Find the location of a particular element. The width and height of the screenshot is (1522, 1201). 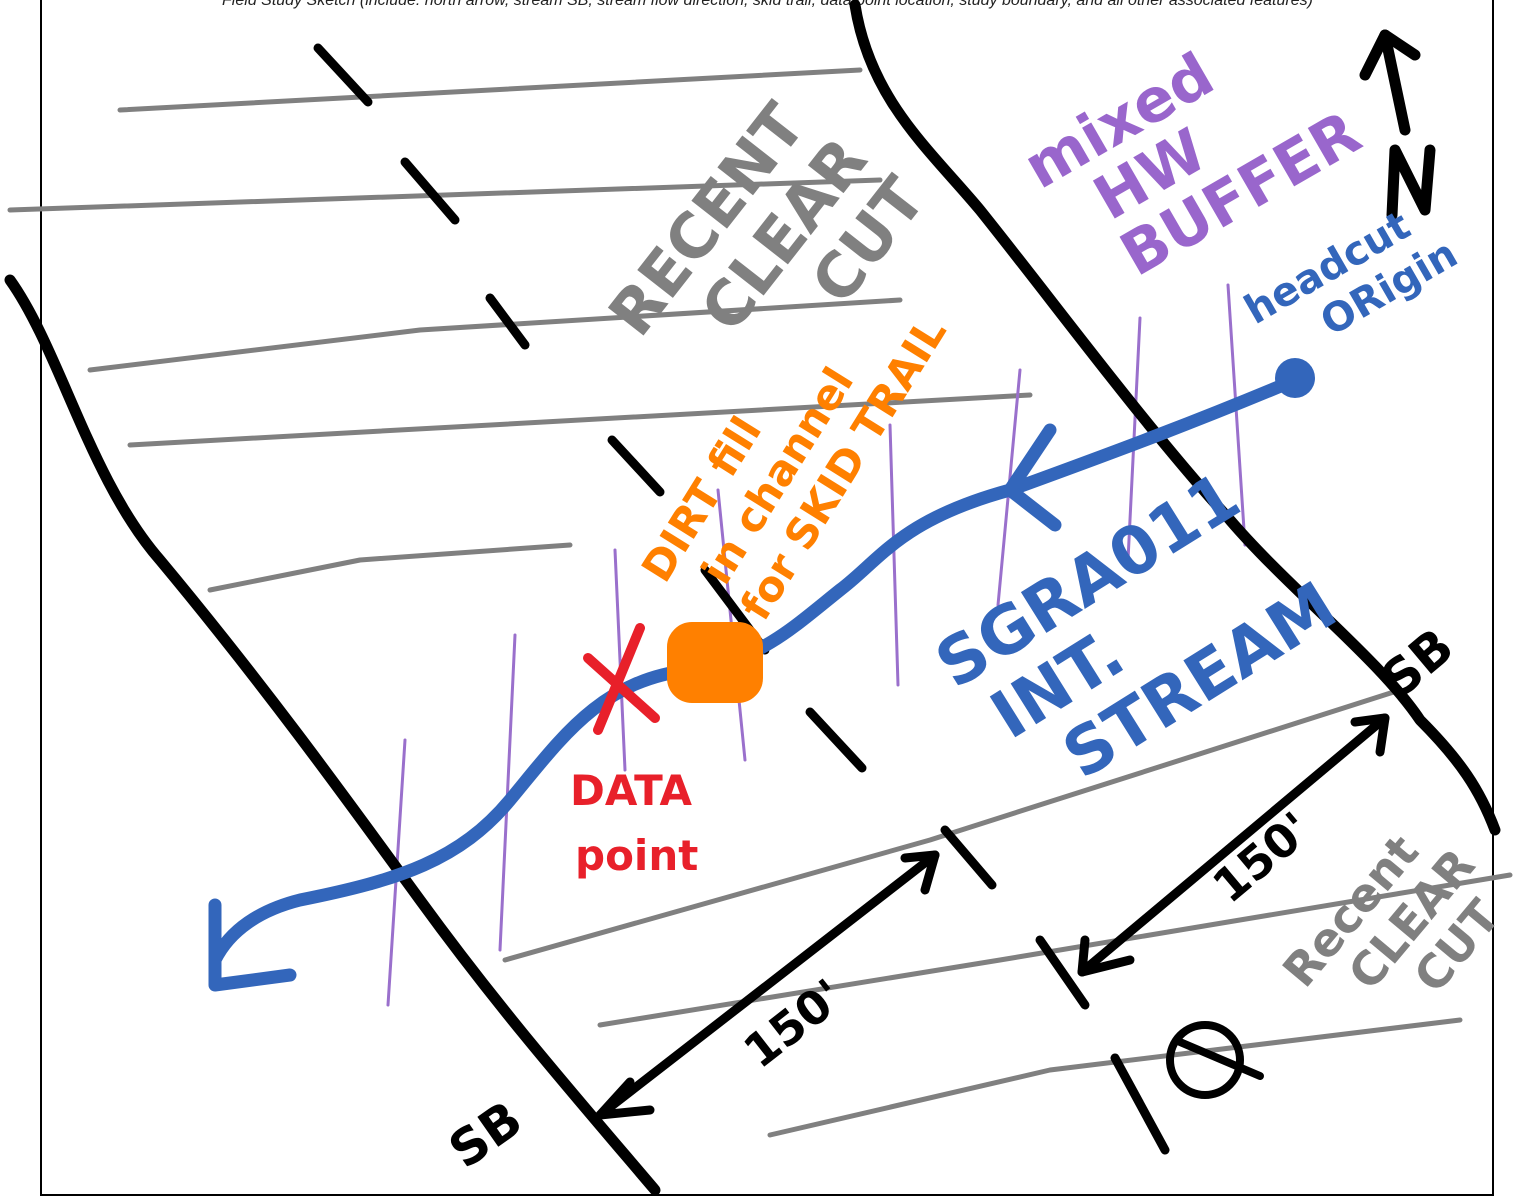

sb-label-bottom: SB is located at coordinates (486, 1135).